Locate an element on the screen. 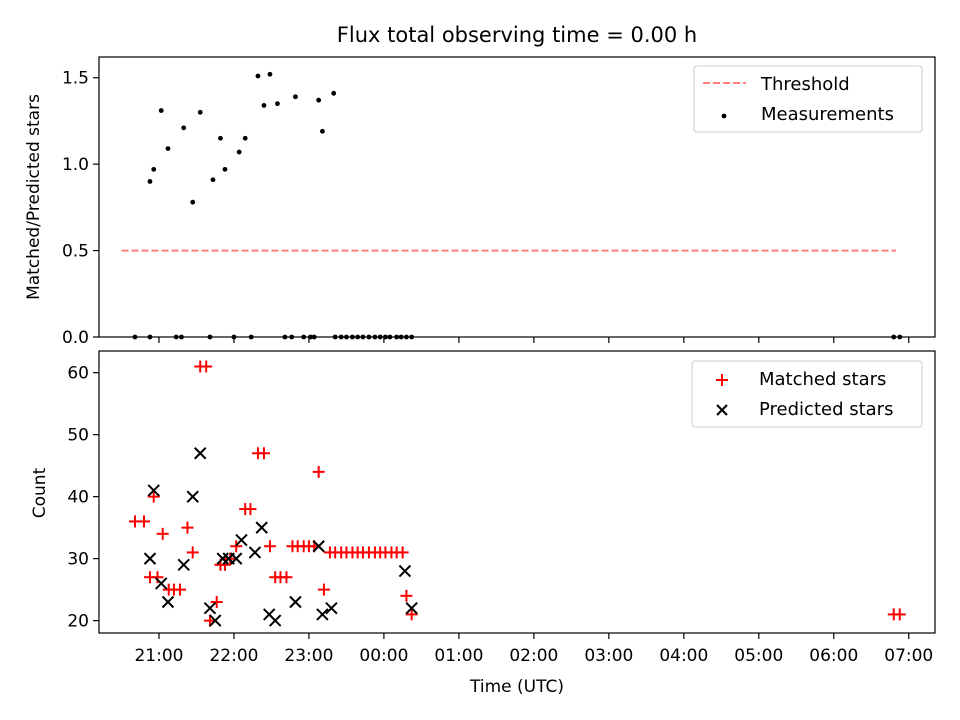  counts-legend: Matched stars Predicted stars is located at coordinates (807, 394).